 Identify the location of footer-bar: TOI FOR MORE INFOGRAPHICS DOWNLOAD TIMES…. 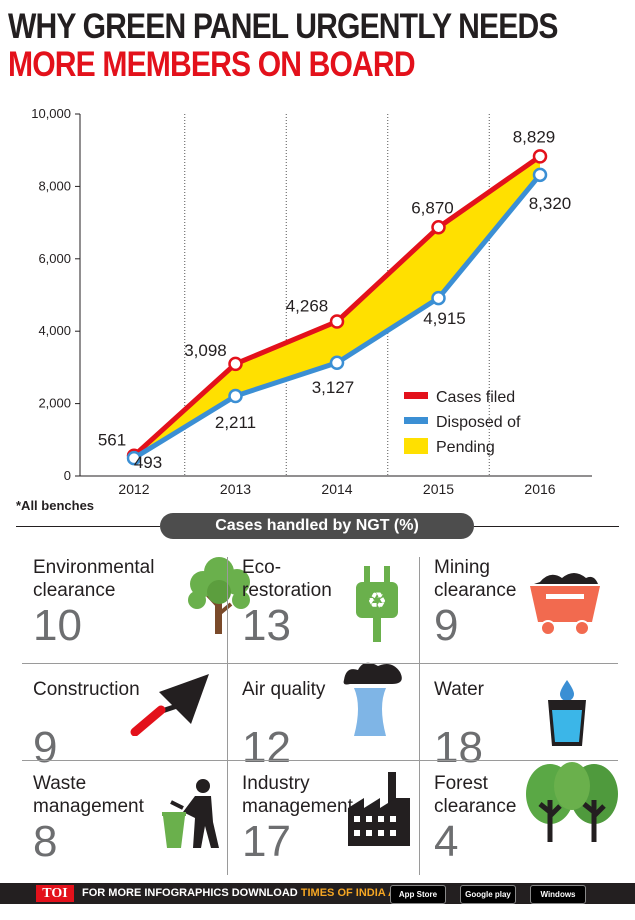
(317, 899).